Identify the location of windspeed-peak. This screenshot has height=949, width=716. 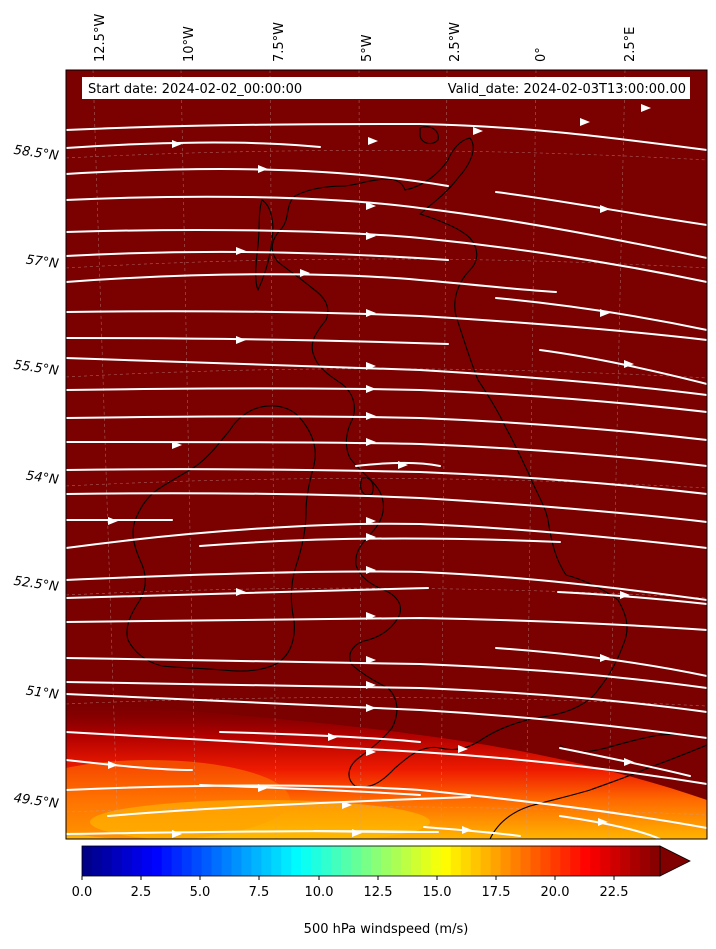
(260, 819).